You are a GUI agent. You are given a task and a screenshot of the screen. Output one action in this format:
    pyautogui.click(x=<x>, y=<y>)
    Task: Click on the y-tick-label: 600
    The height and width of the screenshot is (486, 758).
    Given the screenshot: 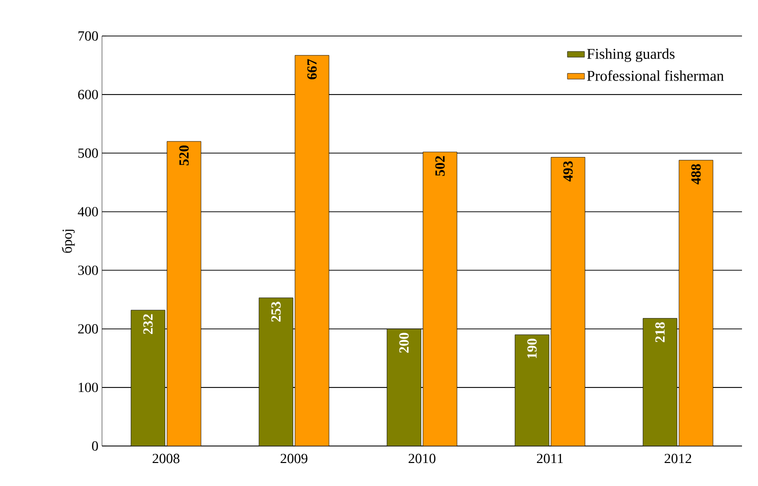 What is the action you would take?
    pyautogui.click(x=88, y=95)
    